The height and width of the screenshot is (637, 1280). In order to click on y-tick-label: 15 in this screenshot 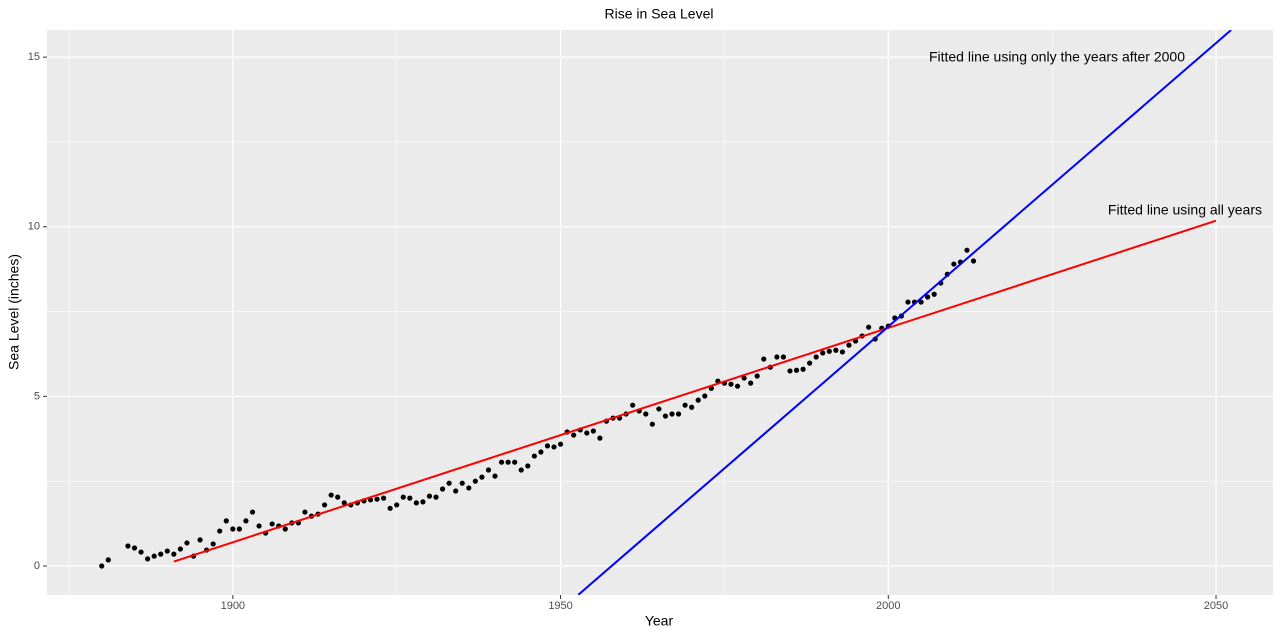, I will do `click(34, 57)`.